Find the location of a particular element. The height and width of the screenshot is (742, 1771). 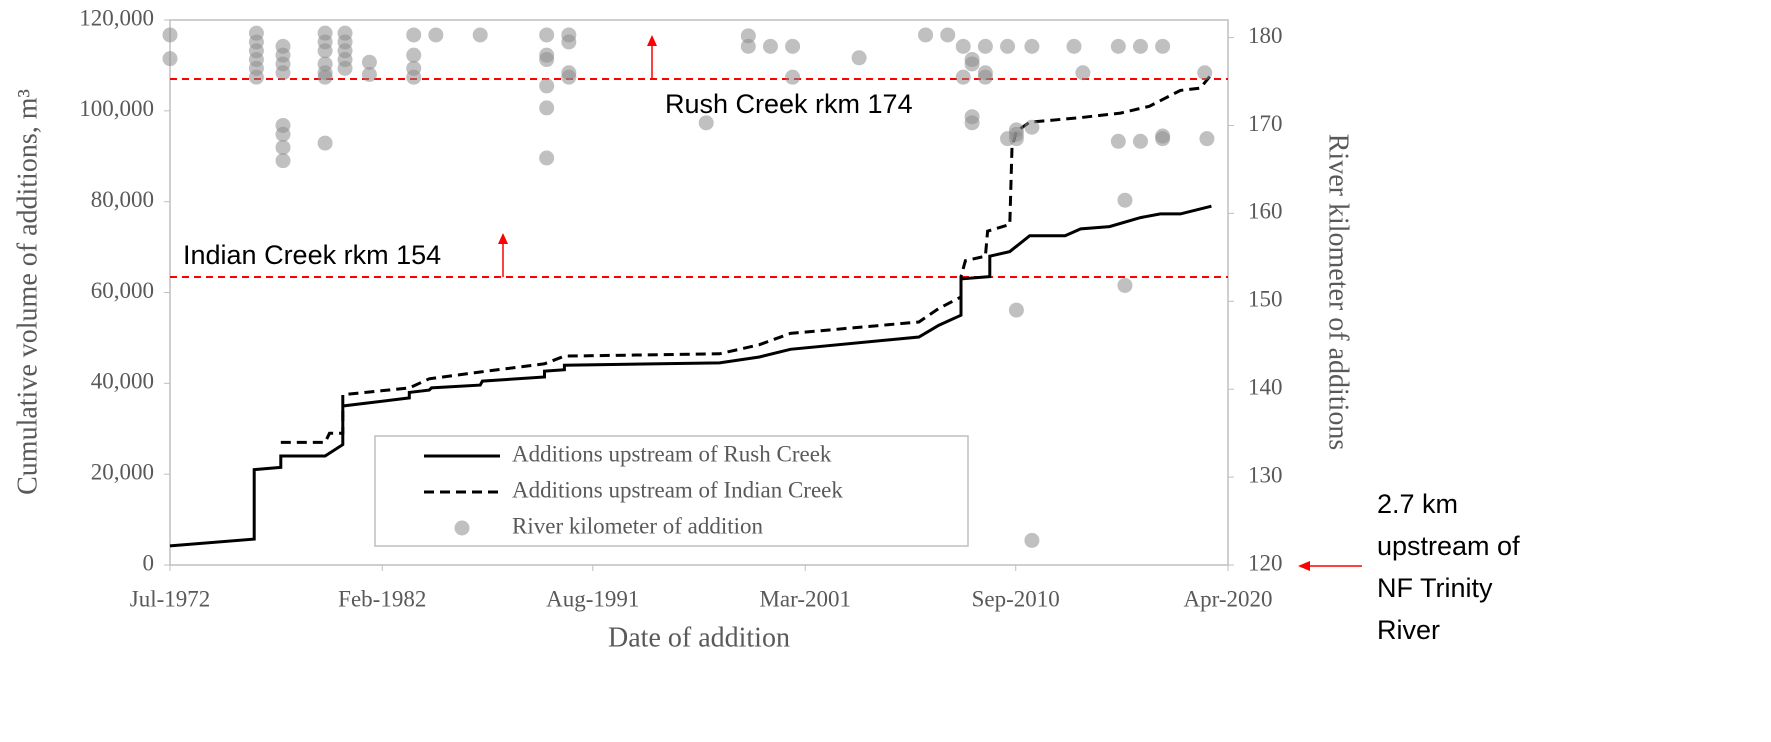

x-tick-label: Aug-1991 is located at coordinates (592, 598).